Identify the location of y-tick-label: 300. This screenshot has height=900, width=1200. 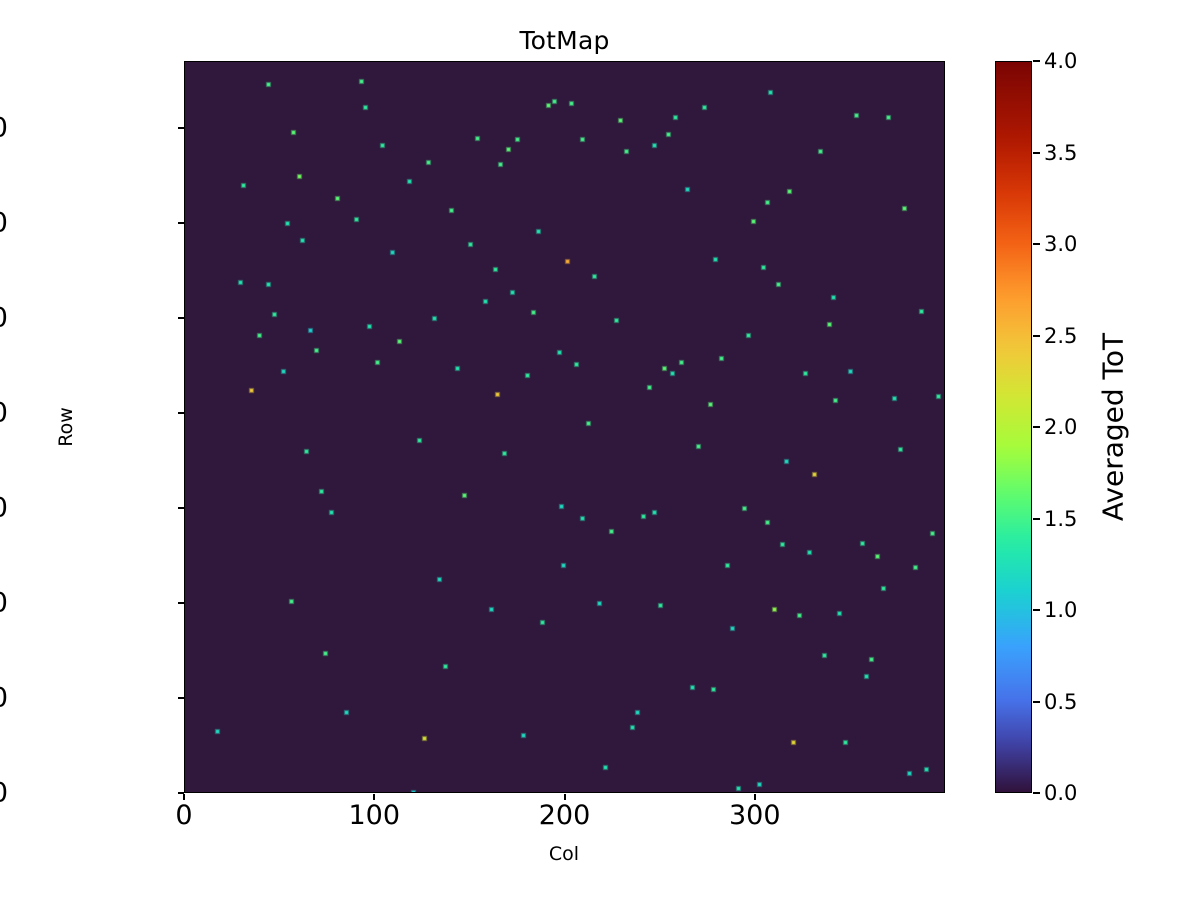
(4, 222).